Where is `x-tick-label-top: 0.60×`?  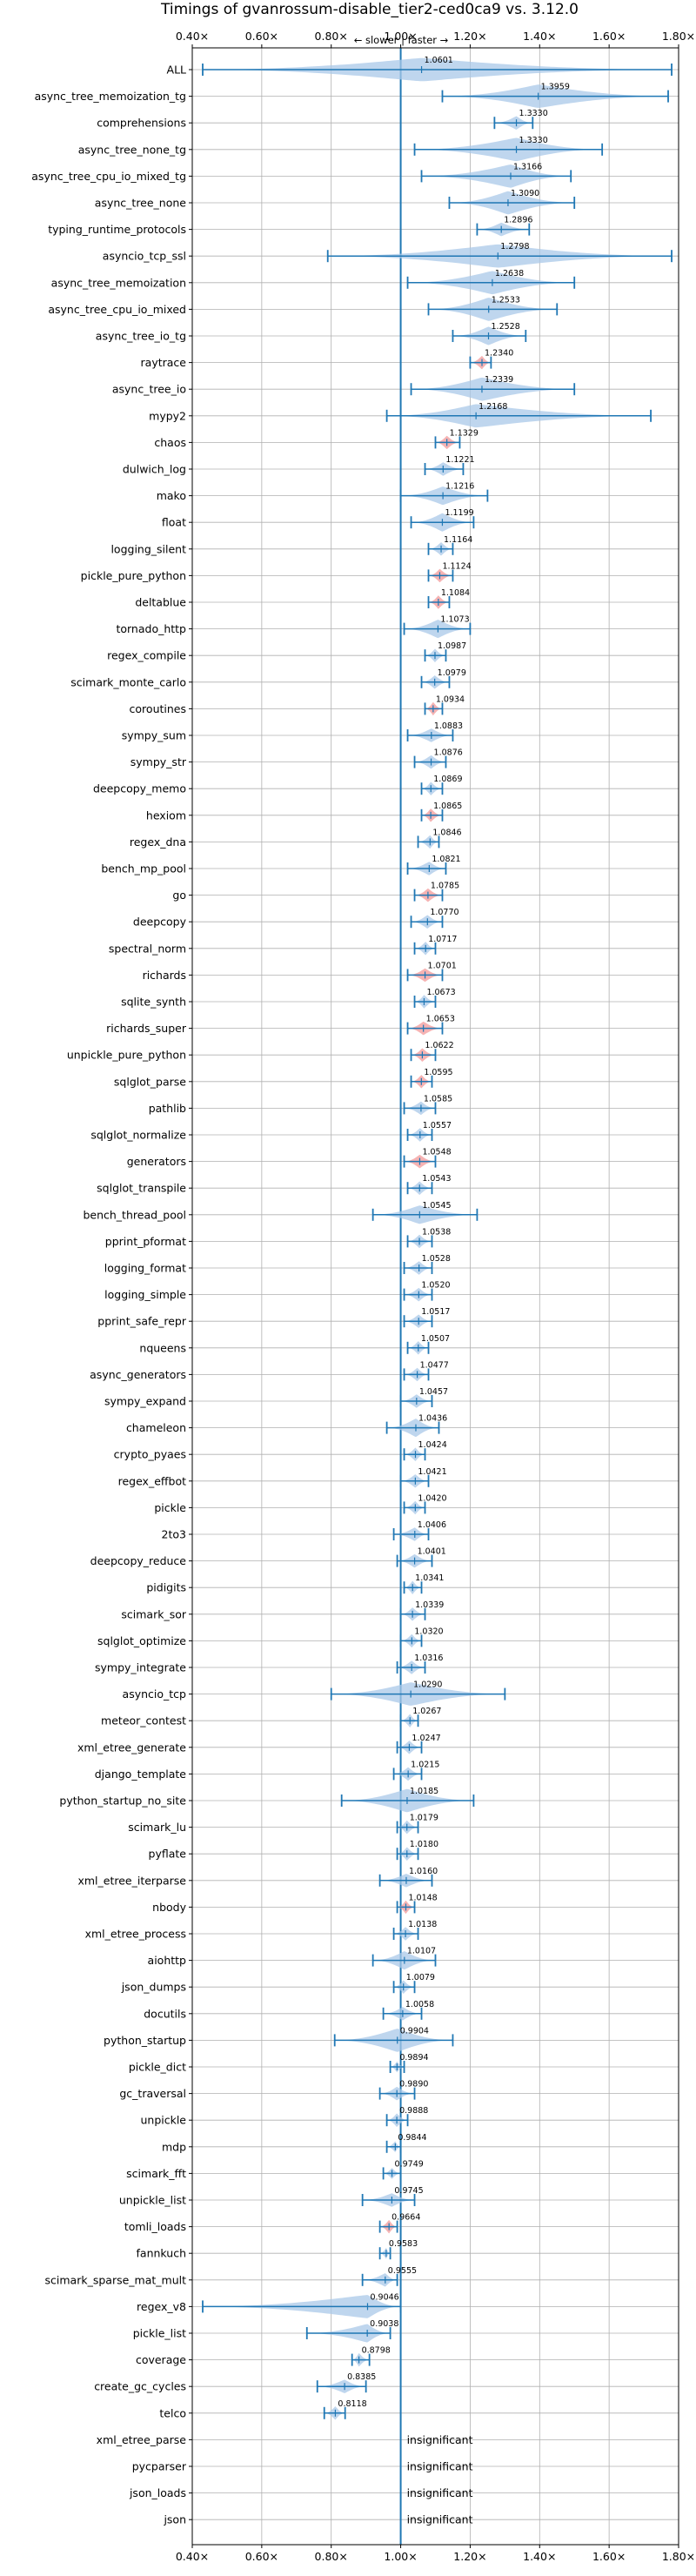 x-tick-label-top: 0.60× is located at coordinates (261, 37).